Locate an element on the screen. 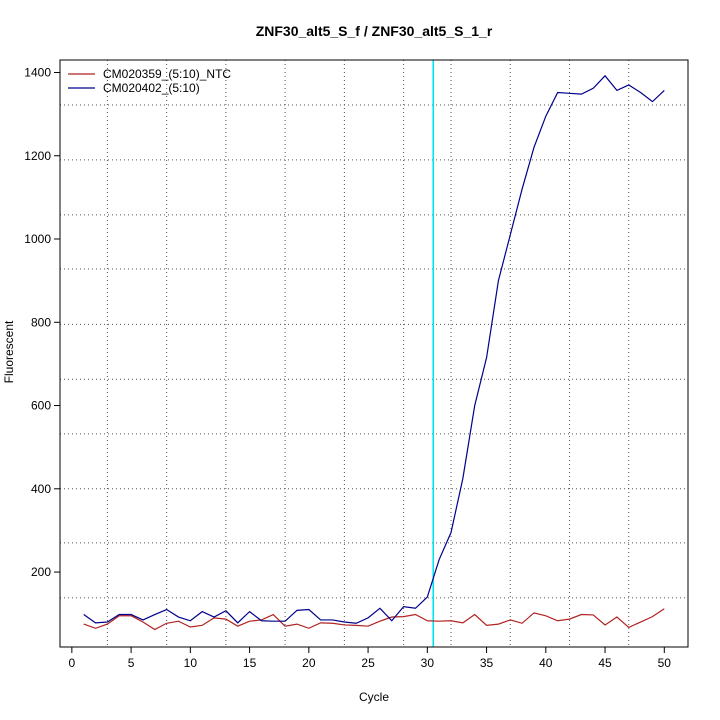  x-tick-label: 25 is located at coordinates (368, 663).